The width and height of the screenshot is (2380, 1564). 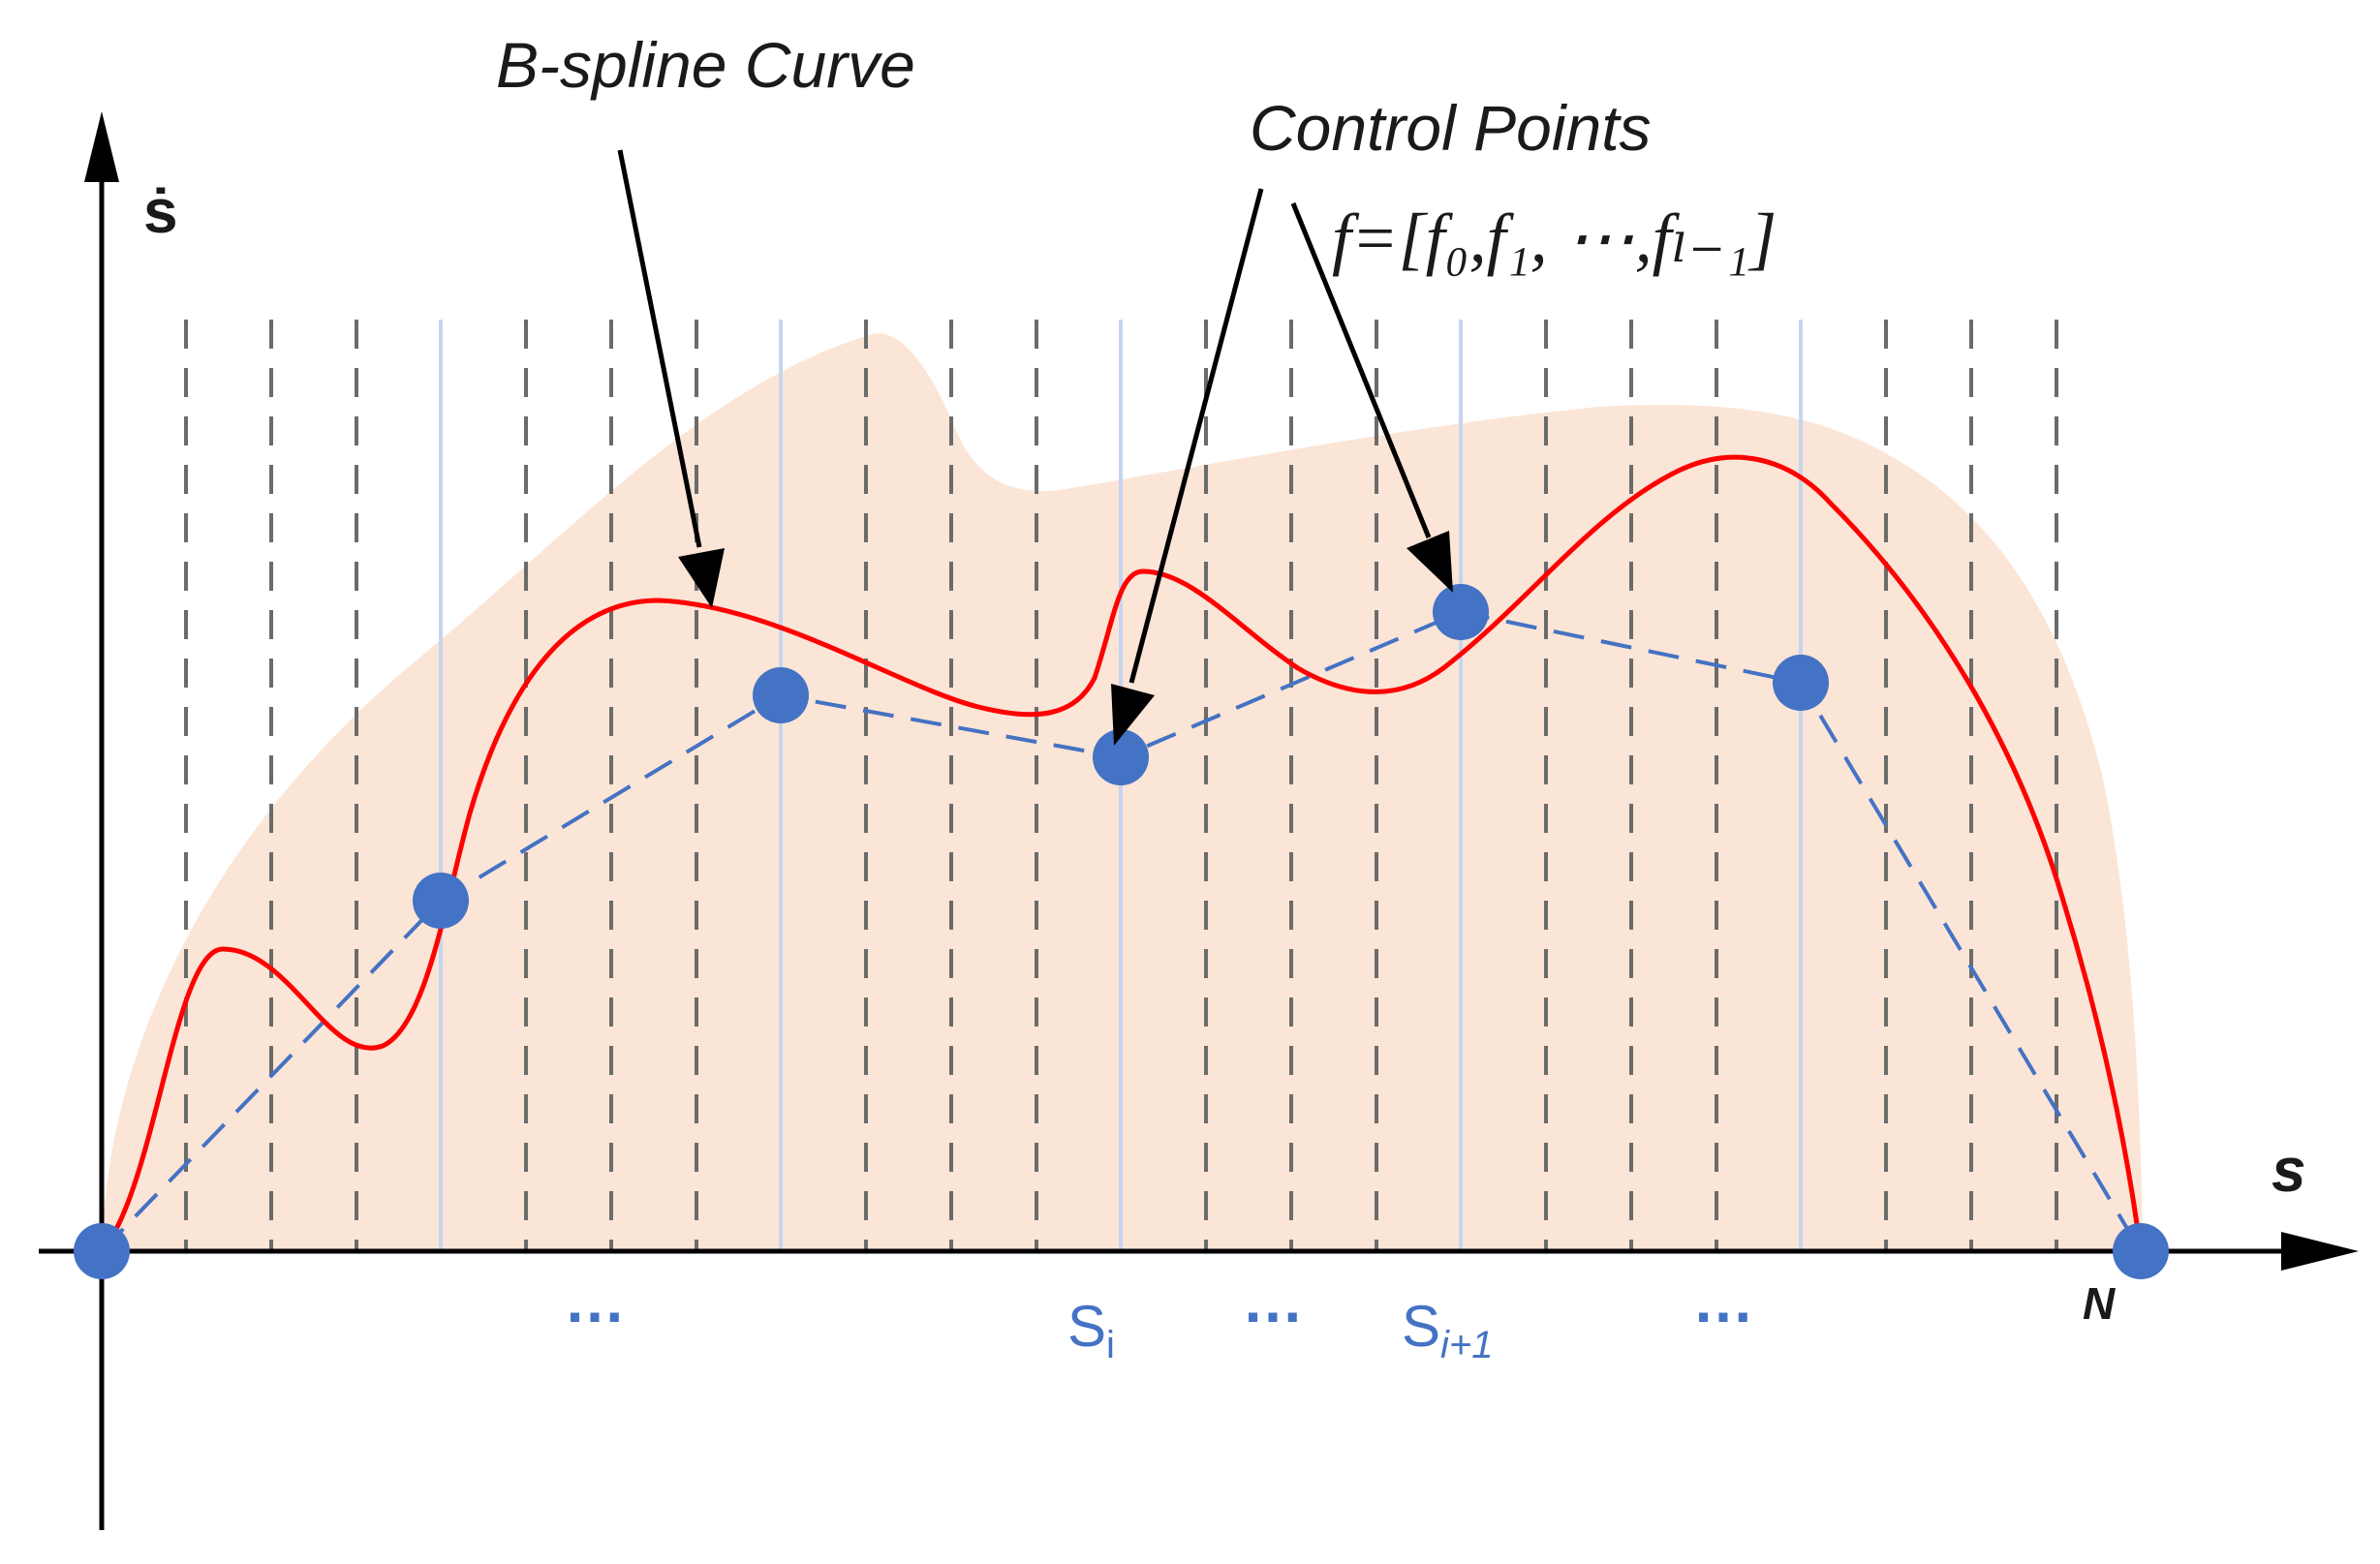 I want to click on knot-s-i-label: Si, so click(x=1091, y=1330).